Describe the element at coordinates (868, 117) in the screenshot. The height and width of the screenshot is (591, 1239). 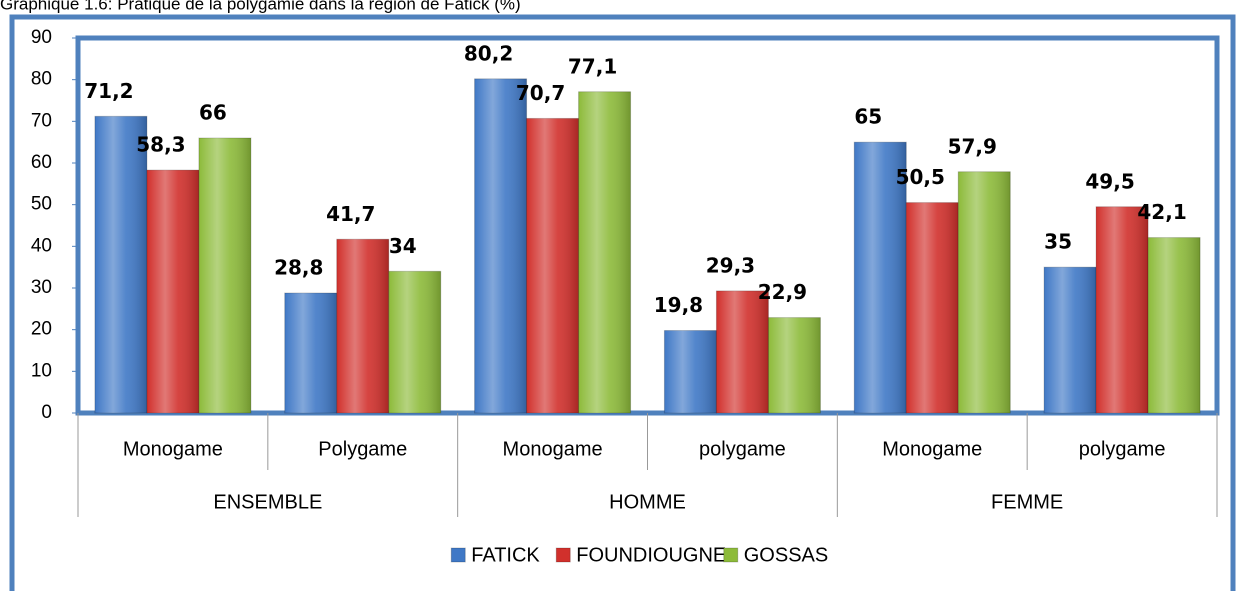
I see `data-label: 65` at that location.